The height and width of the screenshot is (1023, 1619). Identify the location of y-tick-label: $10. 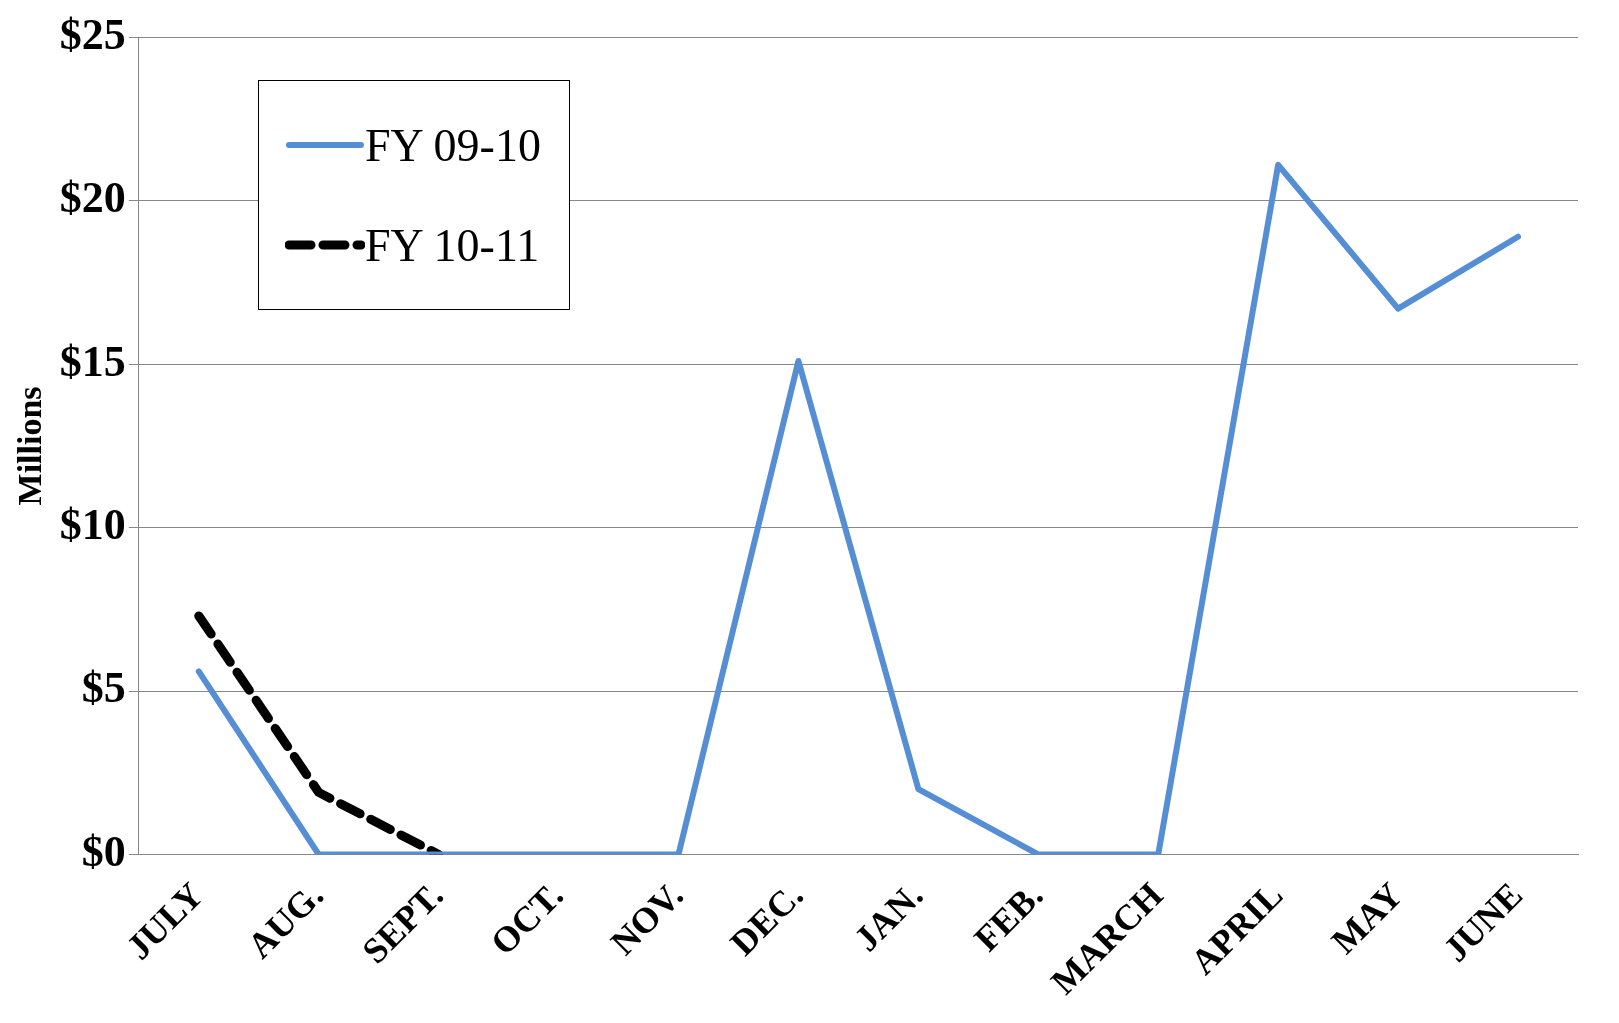
(92, 524).